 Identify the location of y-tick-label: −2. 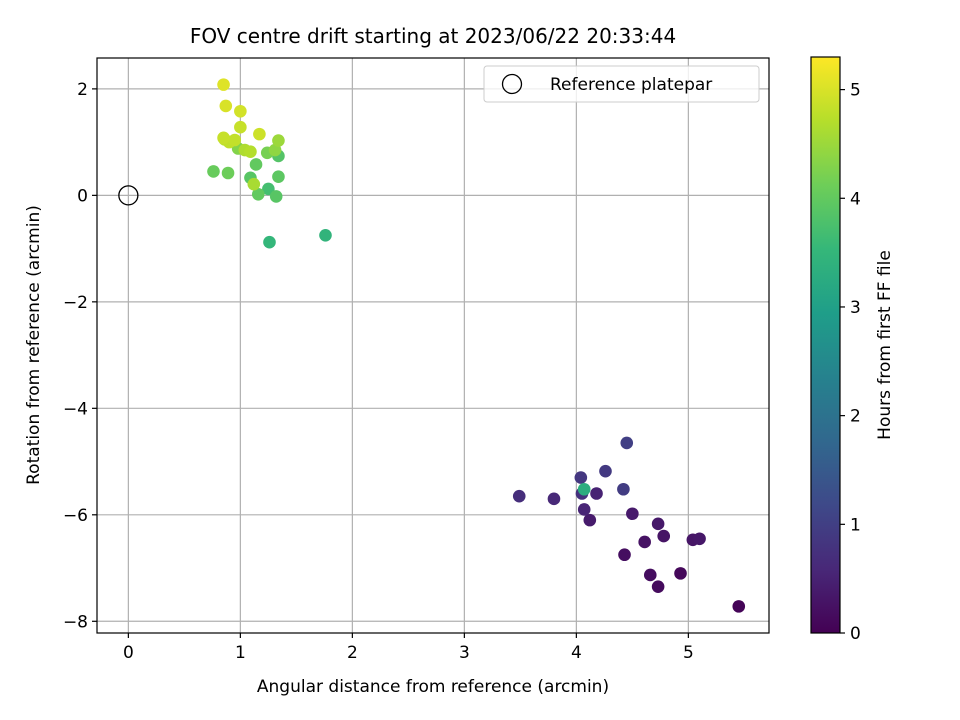
(75, 303).